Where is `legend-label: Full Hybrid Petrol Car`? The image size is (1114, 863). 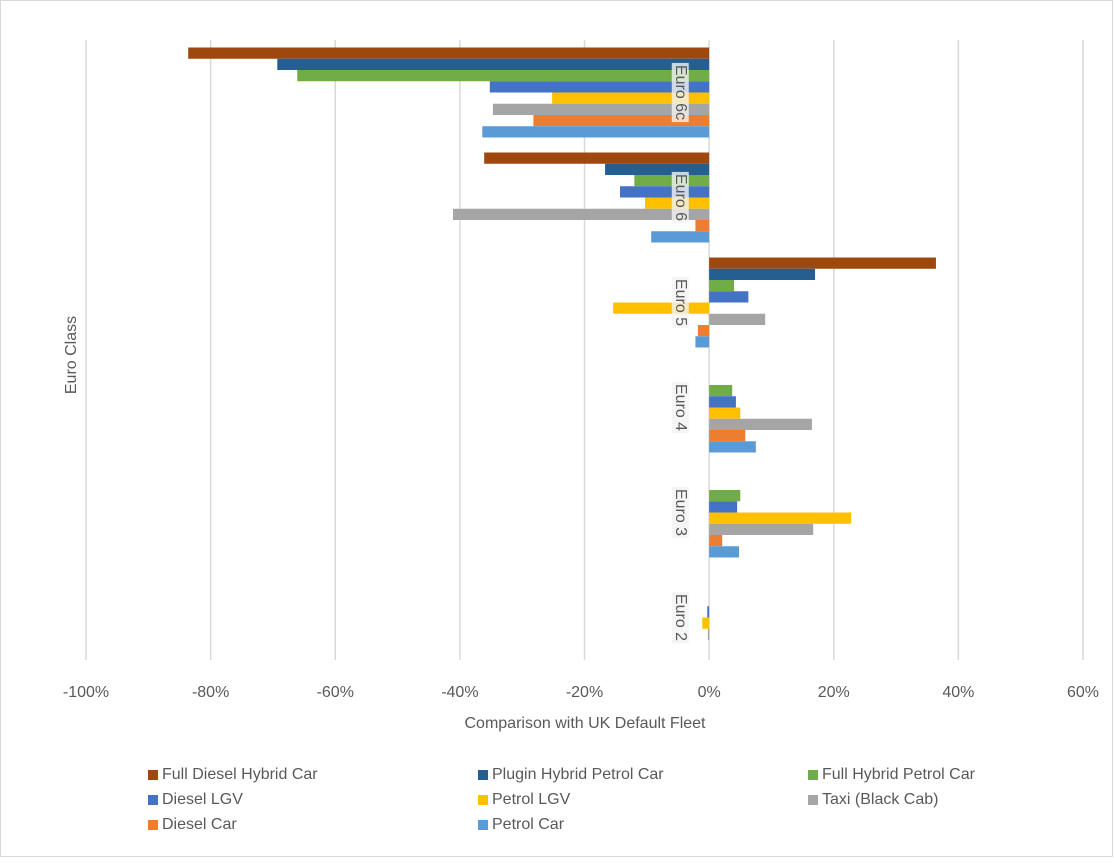 legend-label: Full Hybrid Petrol Car is located at coordinates (899, 774).